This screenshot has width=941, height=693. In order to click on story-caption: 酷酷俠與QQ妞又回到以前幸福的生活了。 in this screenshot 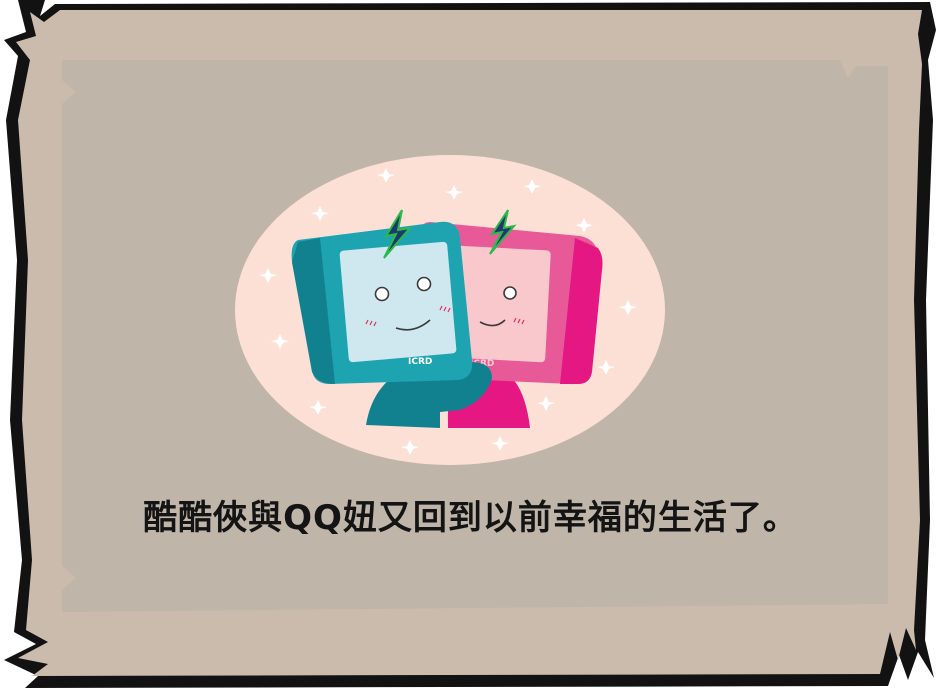, I will do `click(470, 518)`.